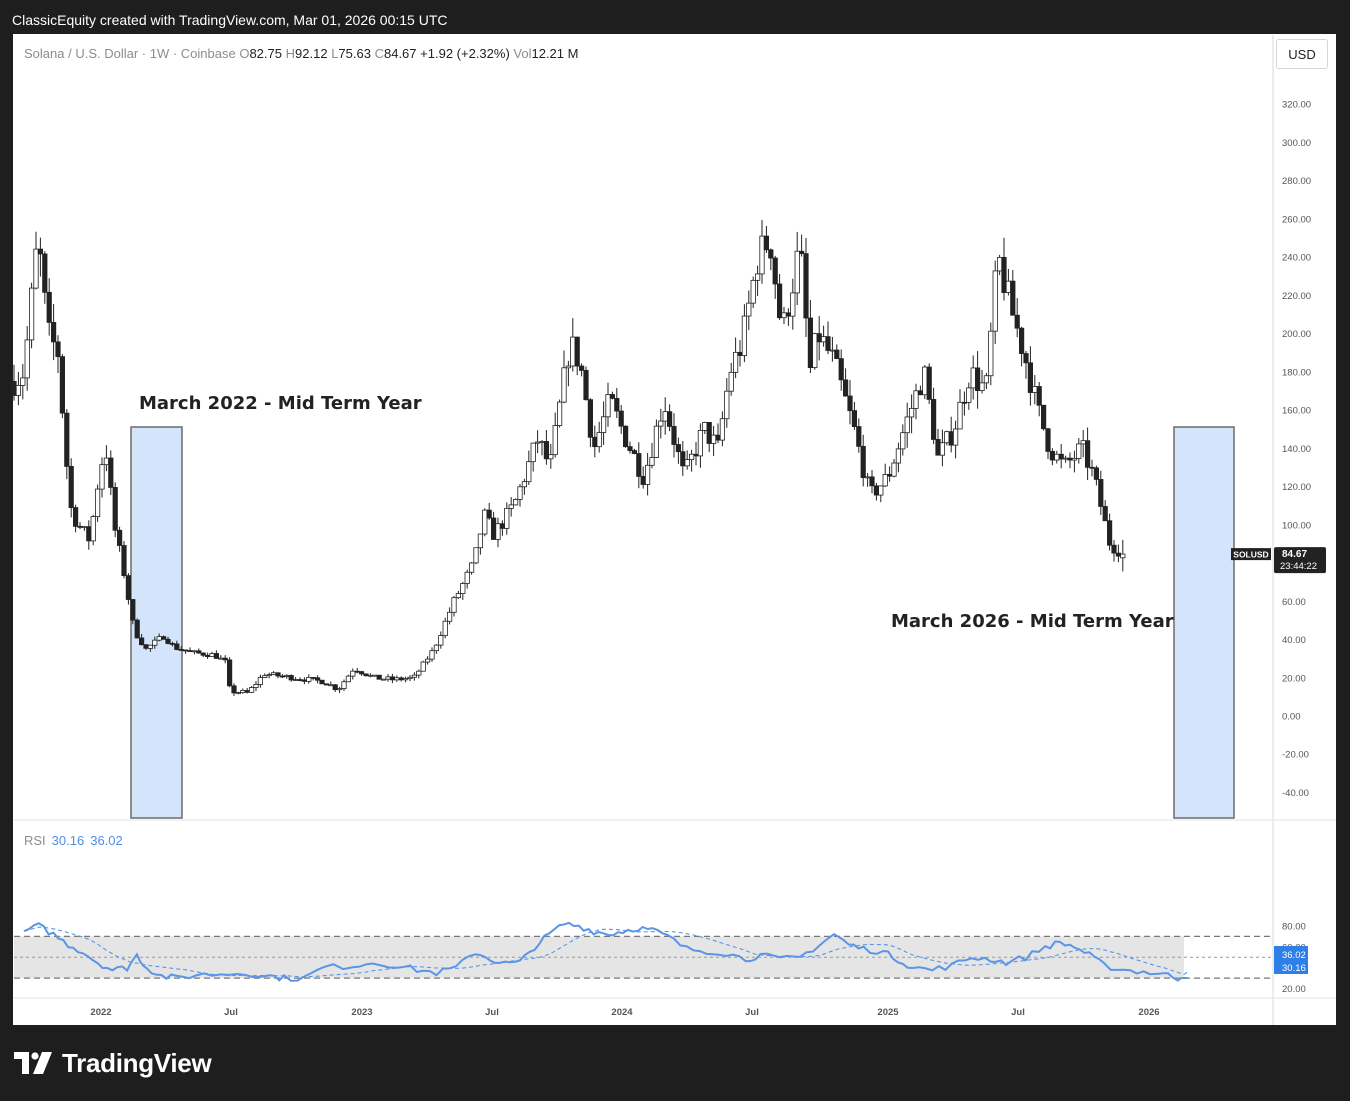  What do you see at coordinates (35, 840) in the screenshot?
I see `rsi-label: RSI` at bounding box center [35, 840].